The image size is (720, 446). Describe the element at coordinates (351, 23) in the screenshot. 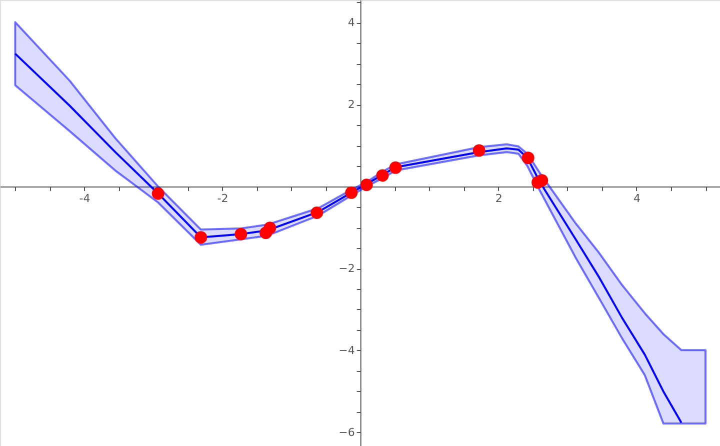

I see `y-tick-label: 4` at that location.